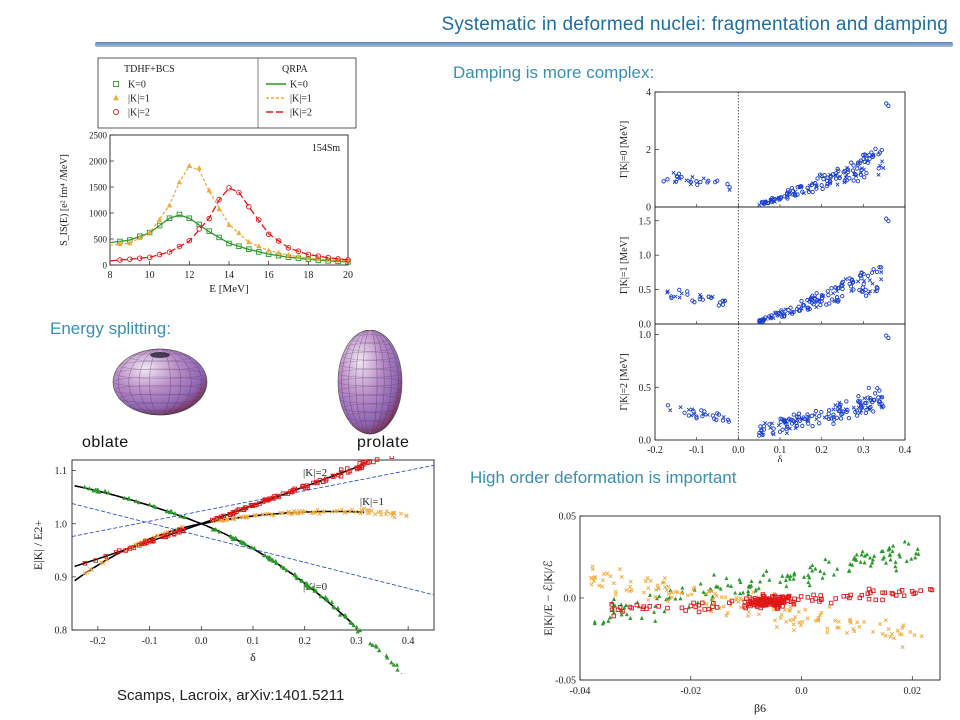 The width and height of the screenshot is (960, 720). I want to click on x-tick-label: 0.0, so click(801, 691).